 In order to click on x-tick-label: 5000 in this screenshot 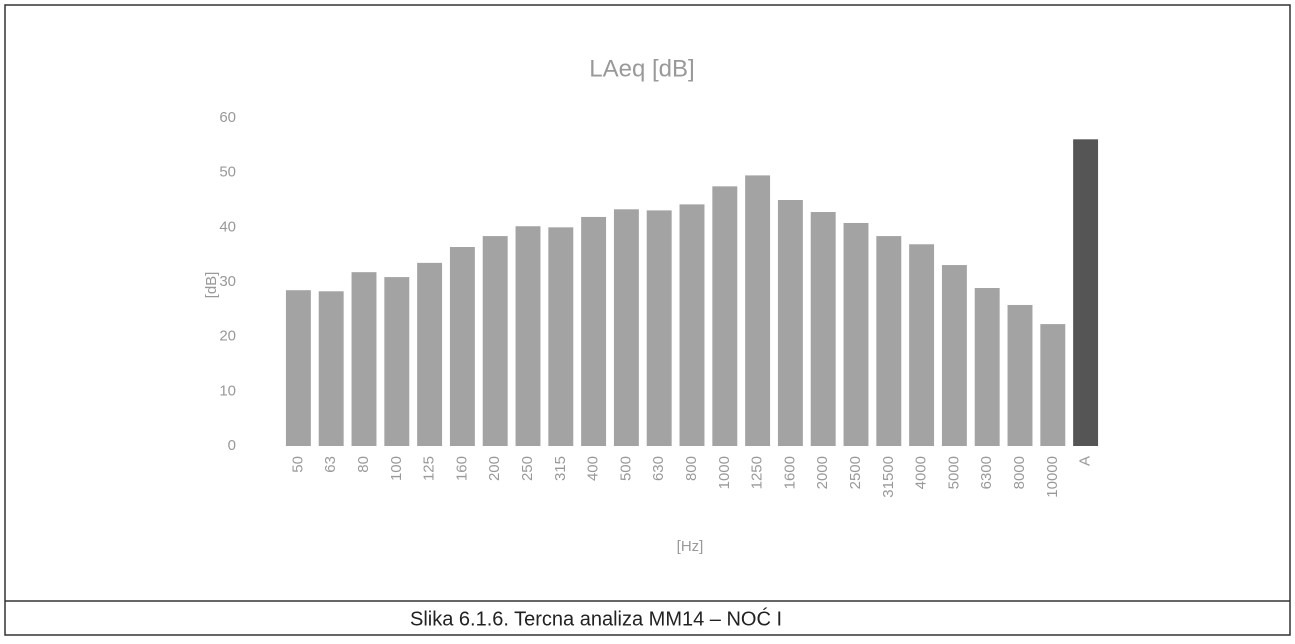, I will do `click(953, 472)`.